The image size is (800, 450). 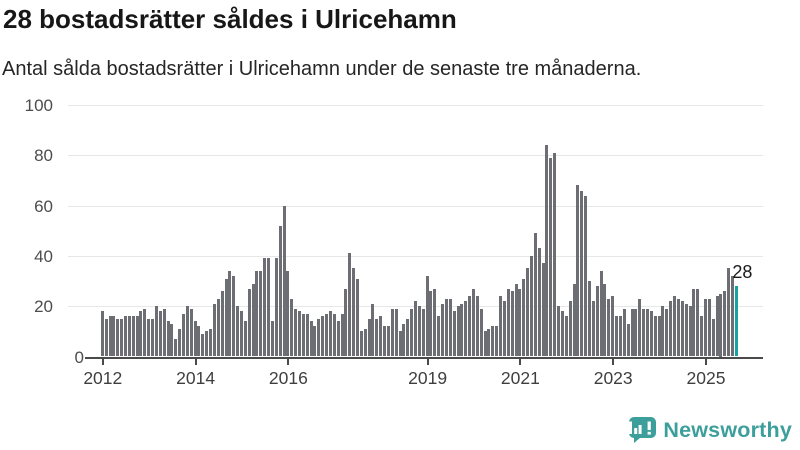 What do you see at coordinates (43, 307) in the screenshot?
I see `y-axis-label-20: 20` at bounding box center [43, 307].